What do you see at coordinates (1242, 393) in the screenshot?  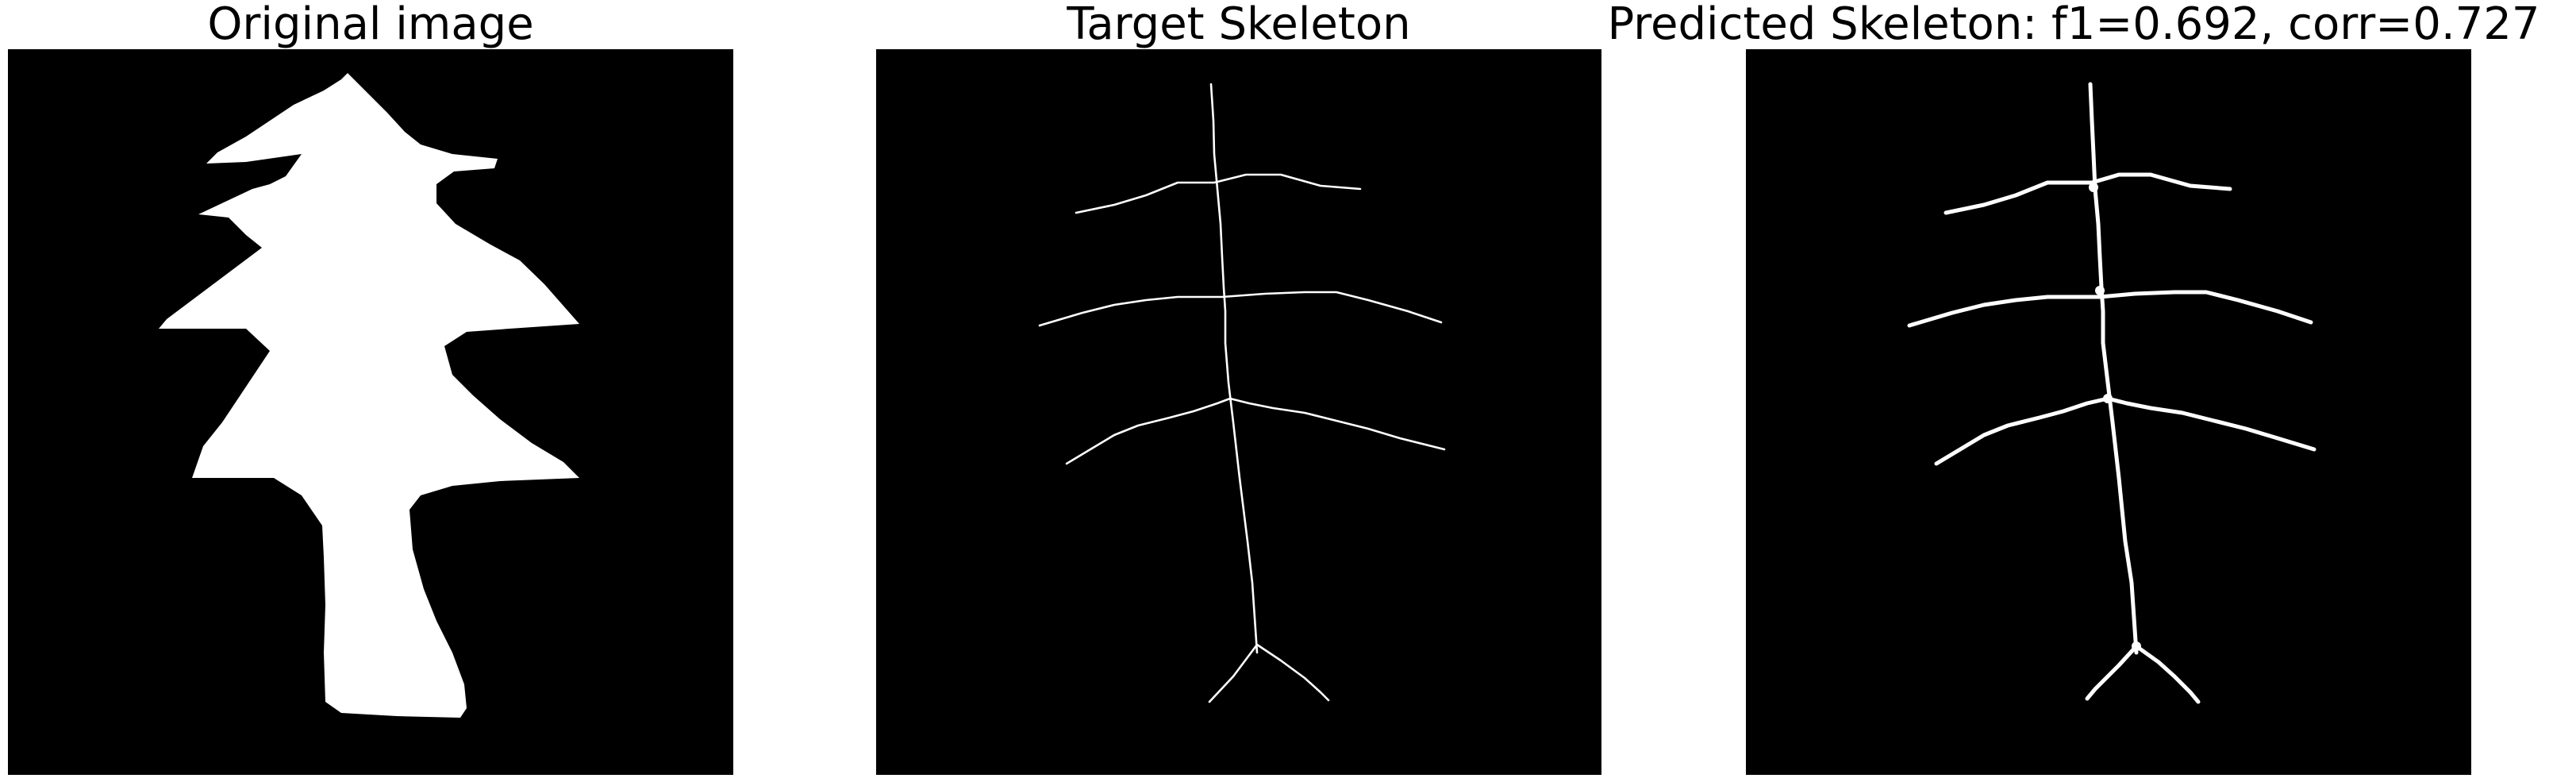 I see `target-skeleton-lines` at bounding box center [1242, 393].